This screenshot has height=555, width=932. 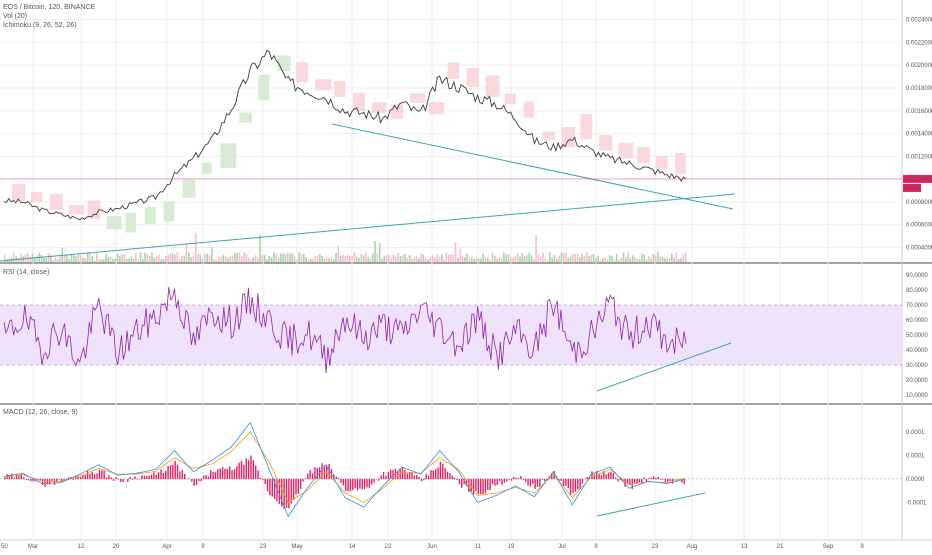 What do you see at coordinates (915, 456) in the screenshot?
I see `macd-tick-label: 0.0001` at bounding box center [915, 456].